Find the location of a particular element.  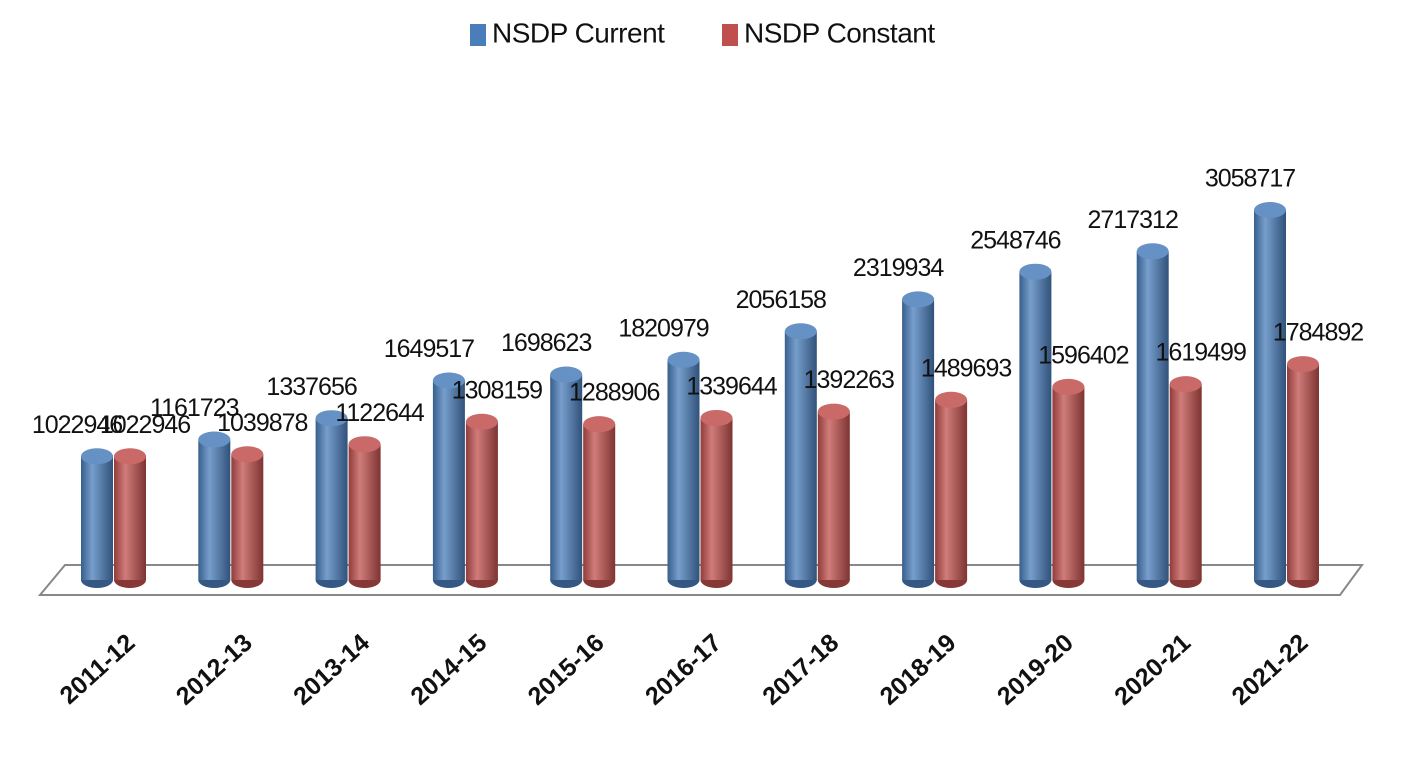

x-tick-label: 2015-16 is located at coordinates (566, 670).